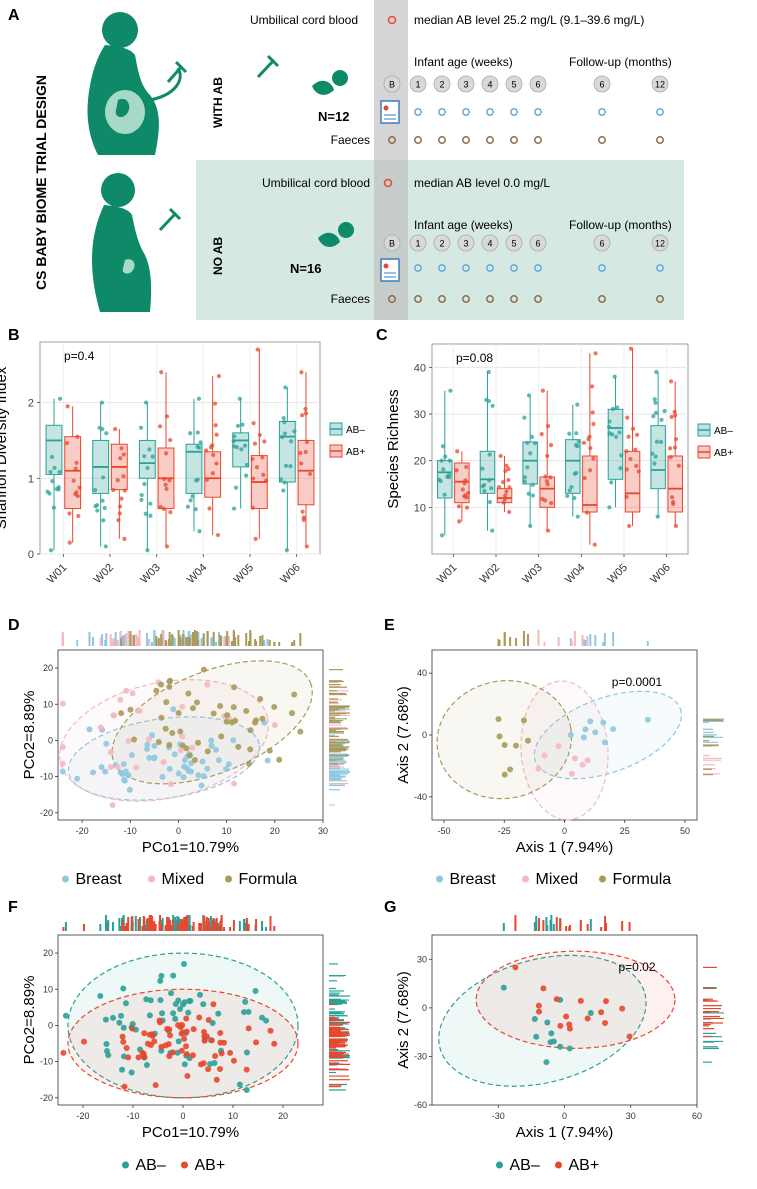 This screenshot has height=1189, width=757. What do you see at coordinates (147, 459) in the screenshot?
I see `box` at bounding box center [147, 459].